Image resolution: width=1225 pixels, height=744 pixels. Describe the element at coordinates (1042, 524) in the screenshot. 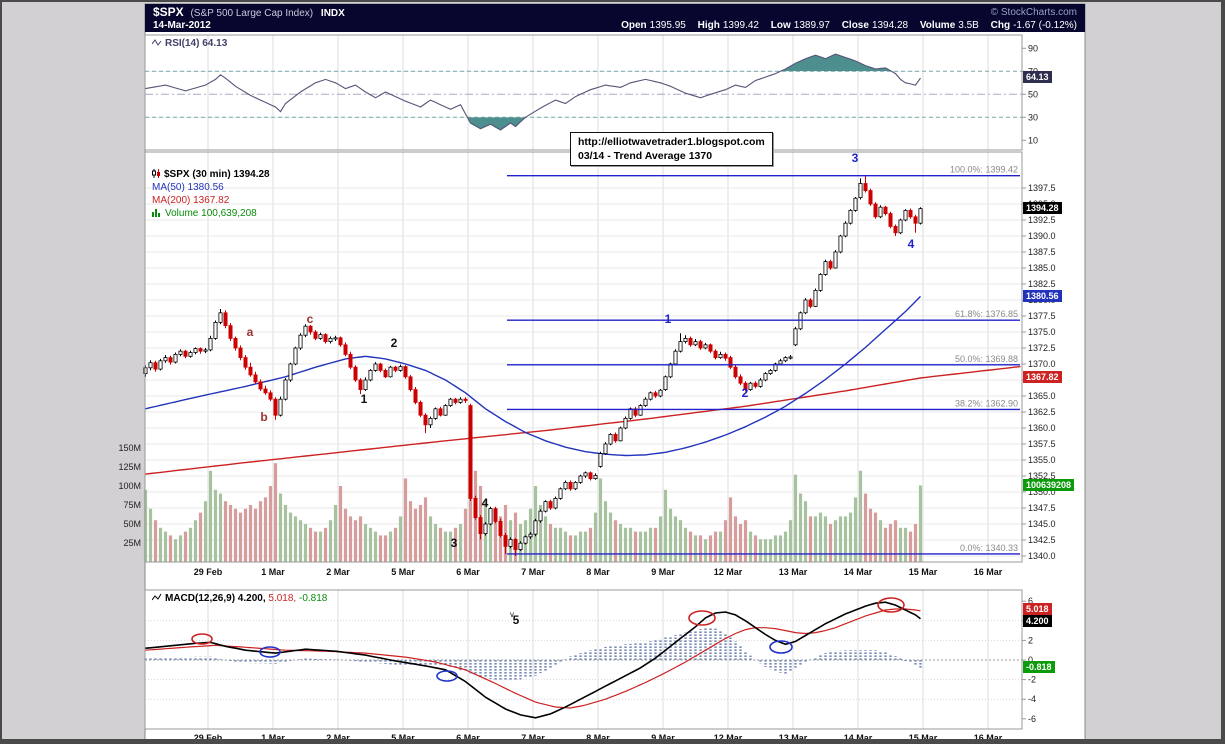

I see `svg-text: 1345.0` at that location.